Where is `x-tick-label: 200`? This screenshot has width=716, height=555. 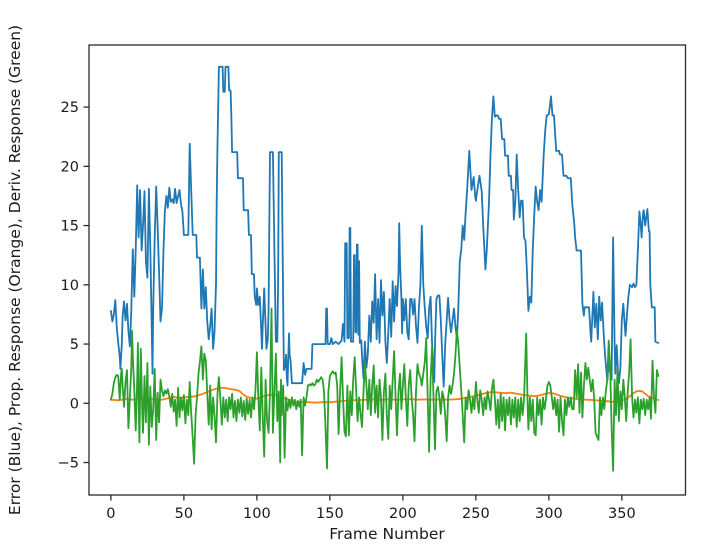
x-tick-label: 200 is located at coordinates (403, 514).